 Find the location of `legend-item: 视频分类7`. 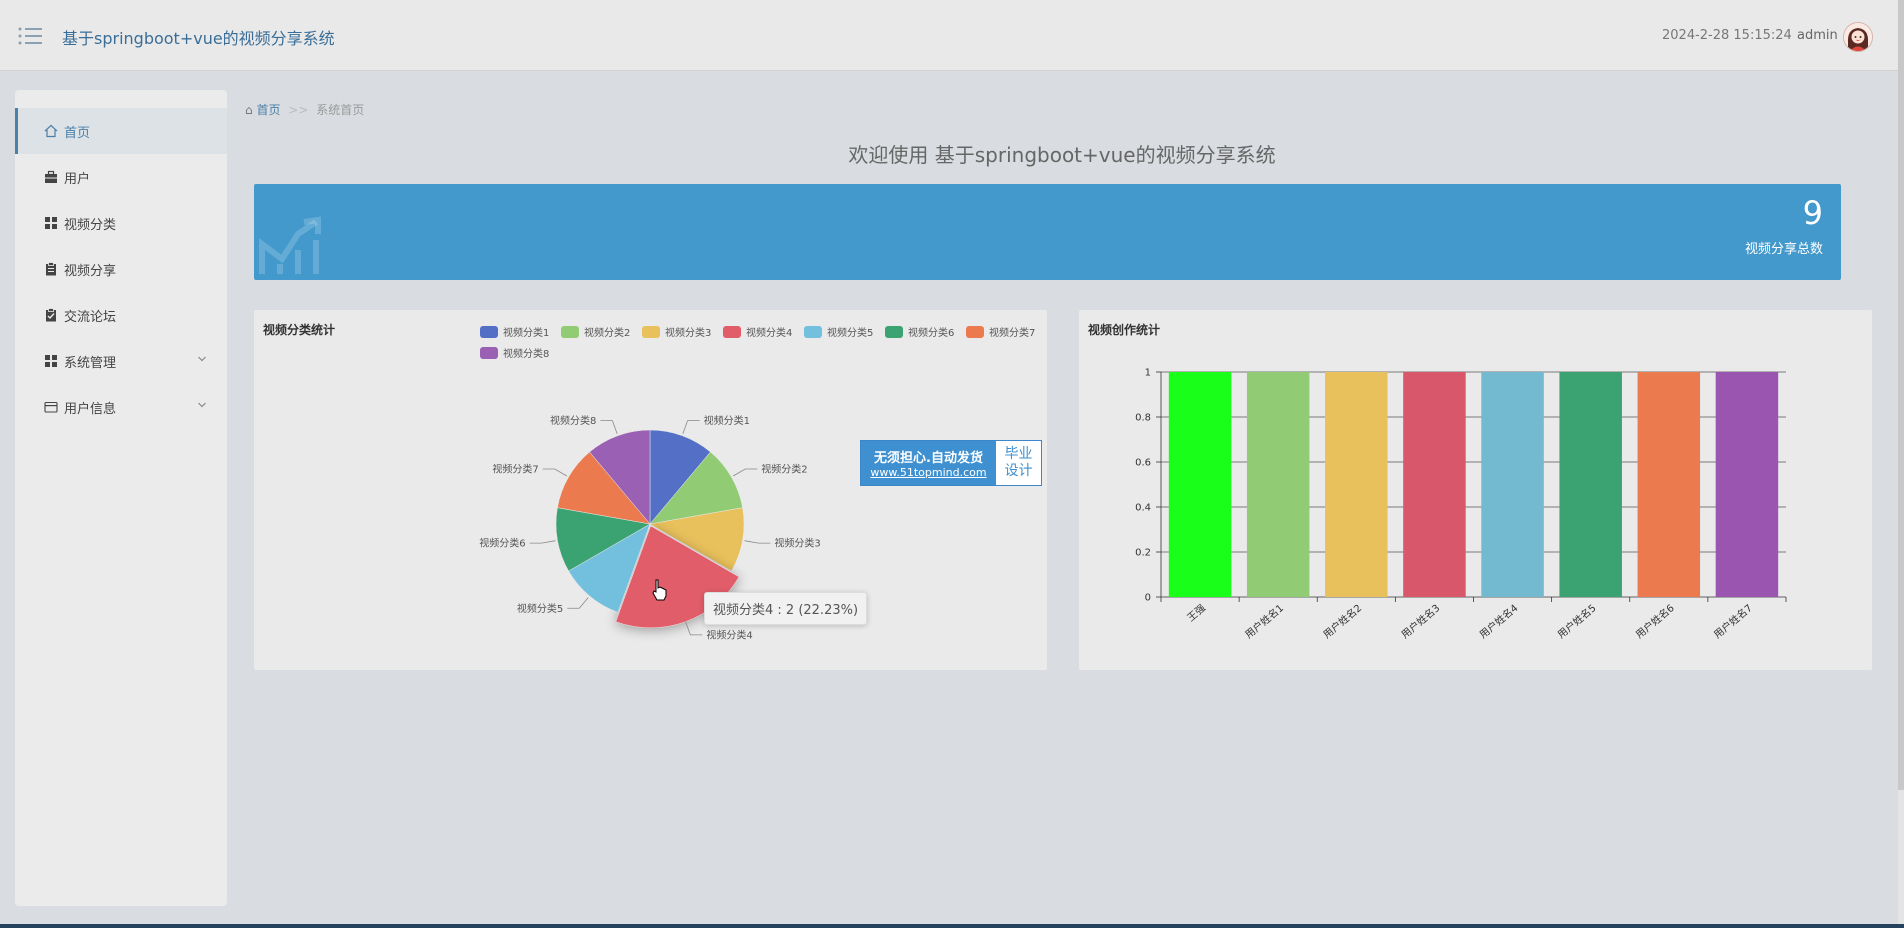

legend-item: 视频分类7 is located at coordinates (1000, 331).